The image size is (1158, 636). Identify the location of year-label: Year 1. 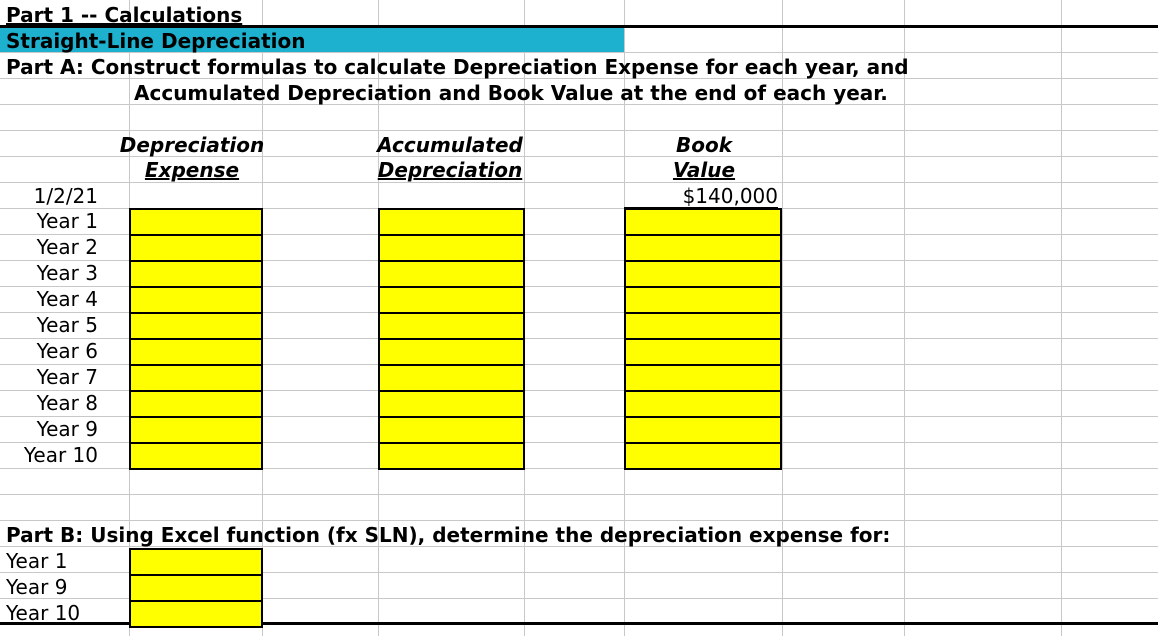
(67, 221).